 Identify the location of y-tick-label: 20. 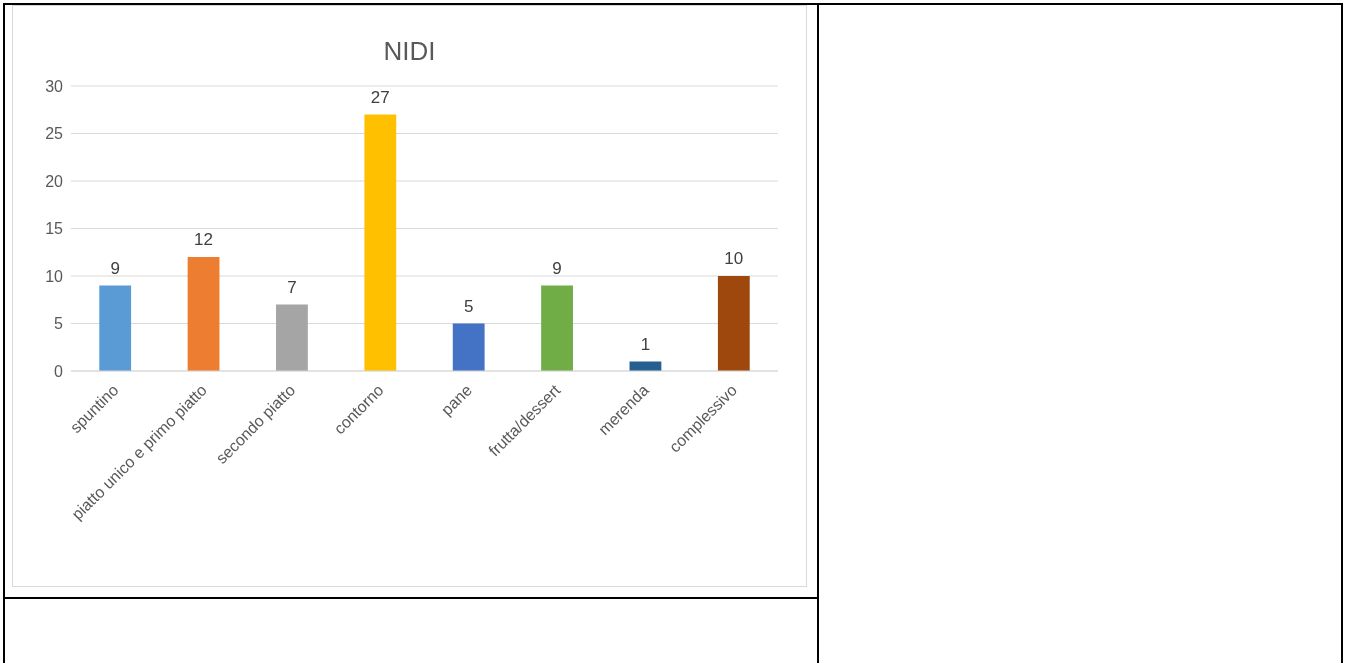
(54, 181).